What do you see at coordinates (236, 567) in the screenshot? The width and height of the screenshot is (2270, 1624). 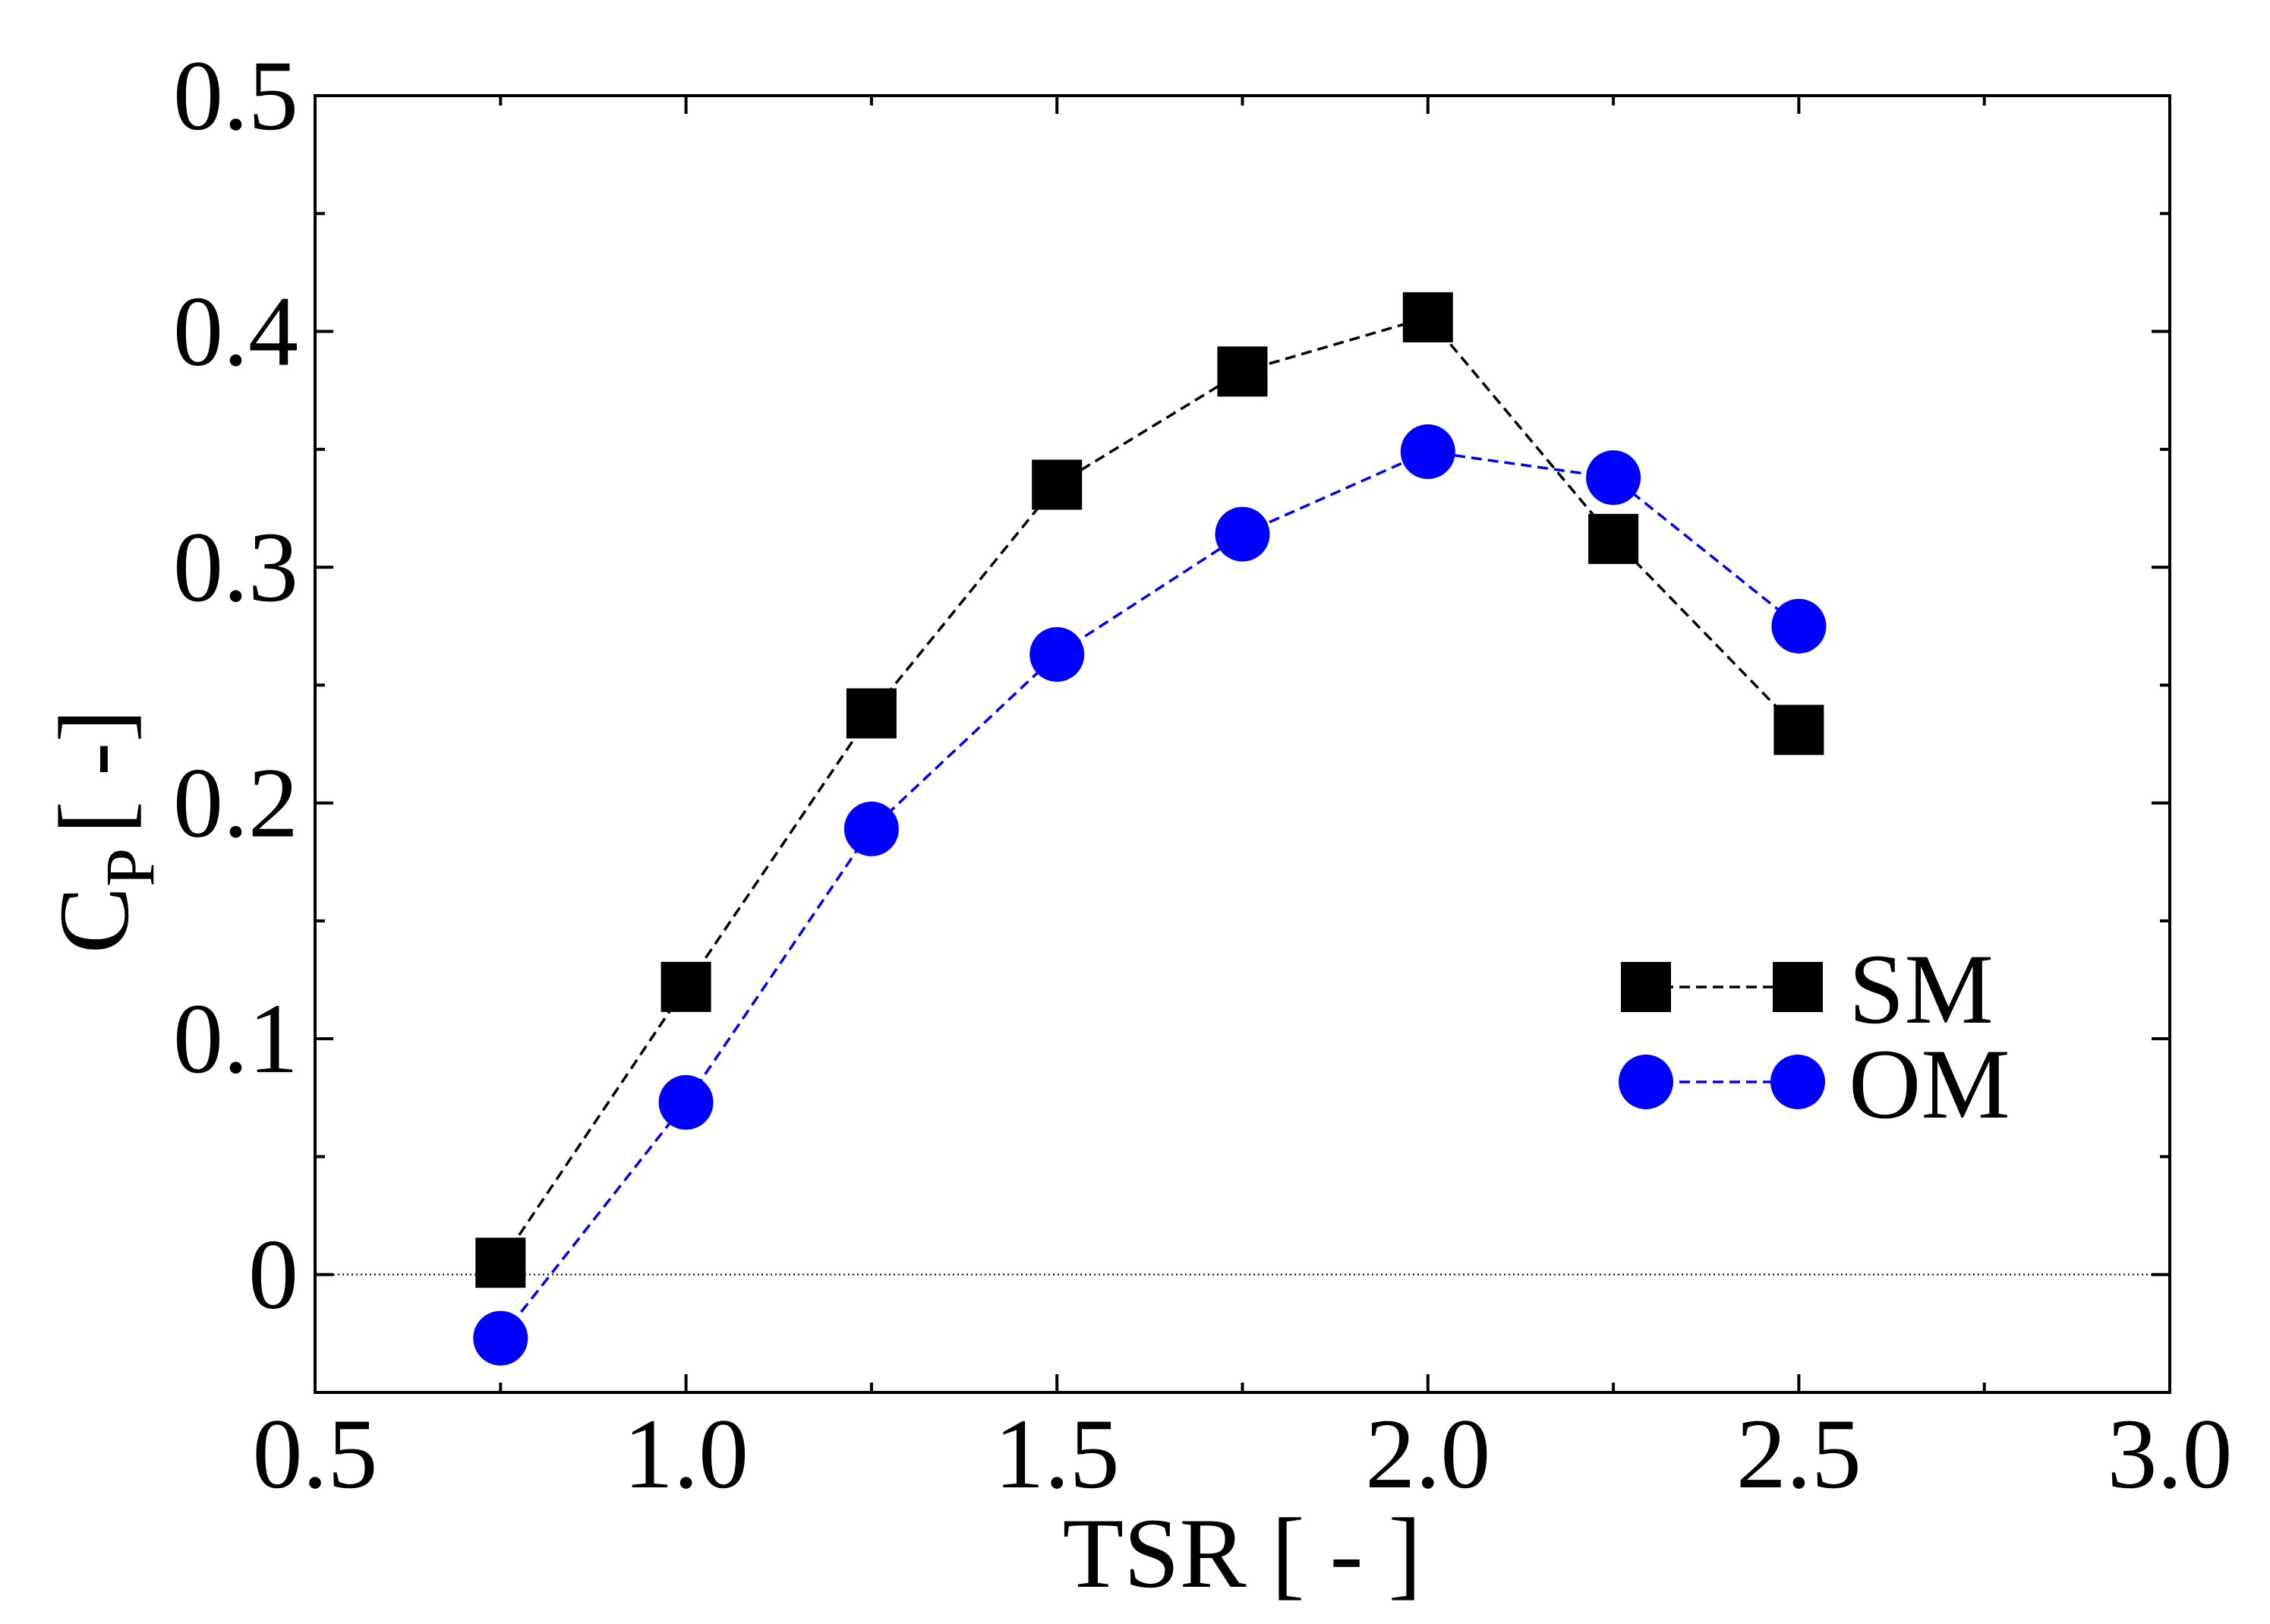 I see `y-tick-label: 0.3` at bounding box center [236, 567].